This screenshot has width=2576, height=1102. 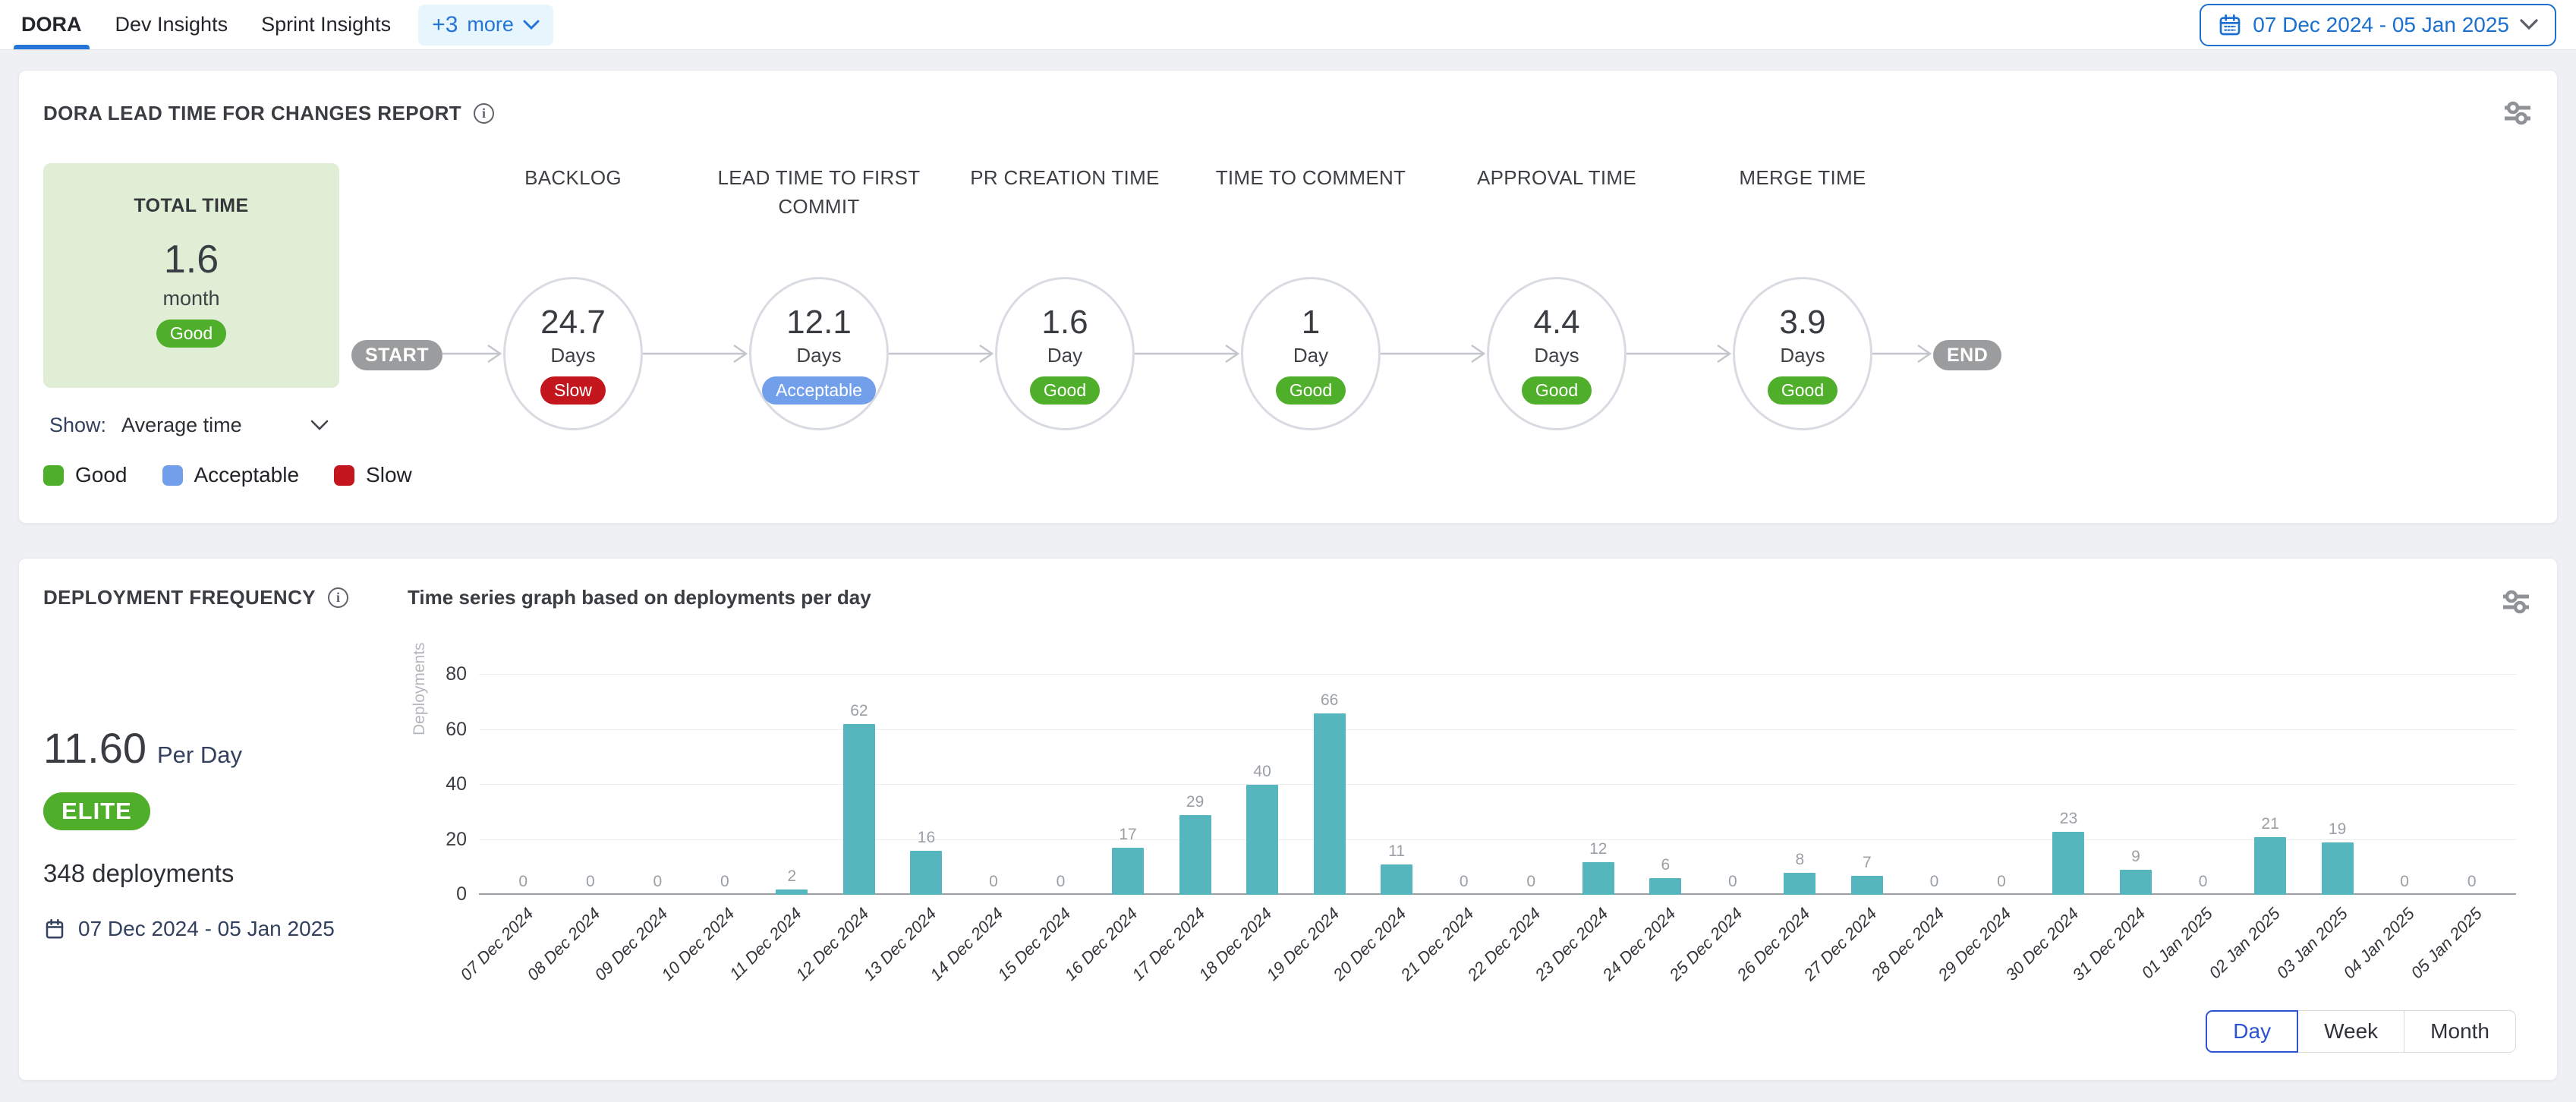 What do you see at coordinates (1311, 322) in the screenshot?
I see `stage-value: 1` at bounding box center [1311, 322].